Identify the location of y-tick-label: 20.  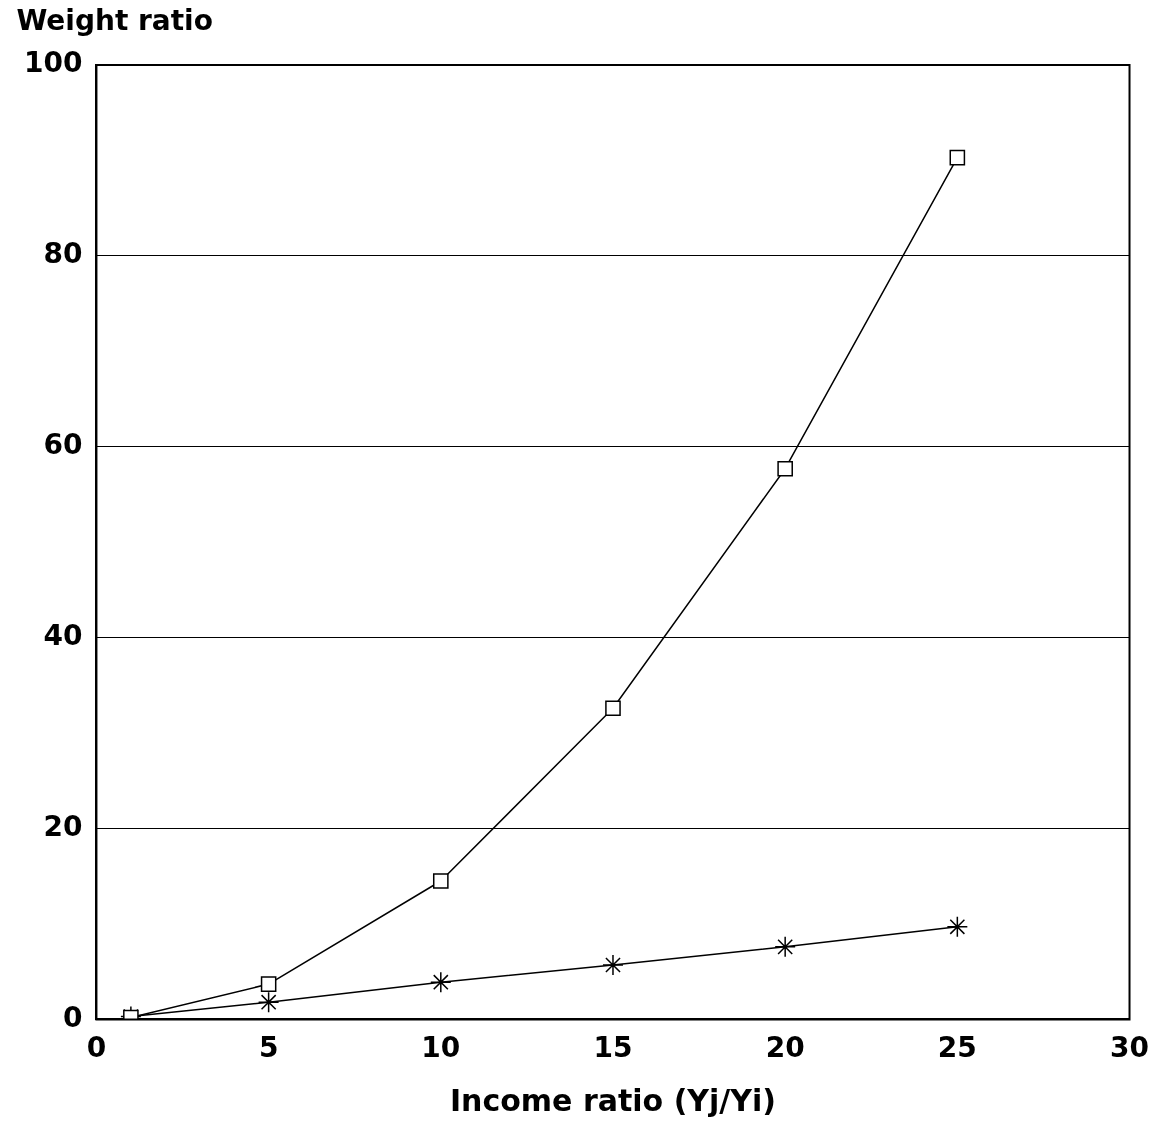
(63, 826).